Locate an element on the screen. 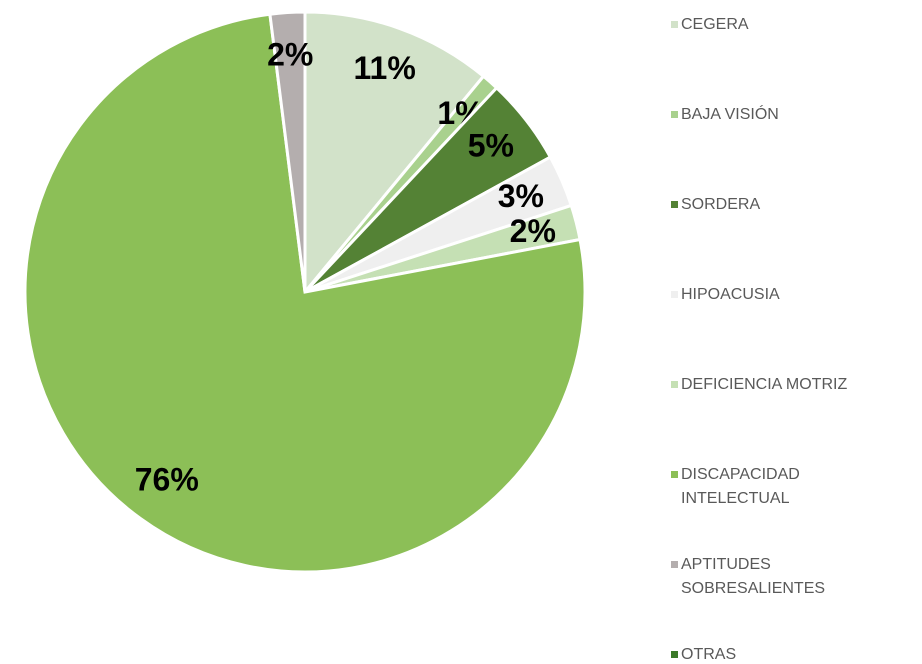 The width and height of the screenshot is (922, 664). legend-label: CEGERA is located at coordinates (715, 24).